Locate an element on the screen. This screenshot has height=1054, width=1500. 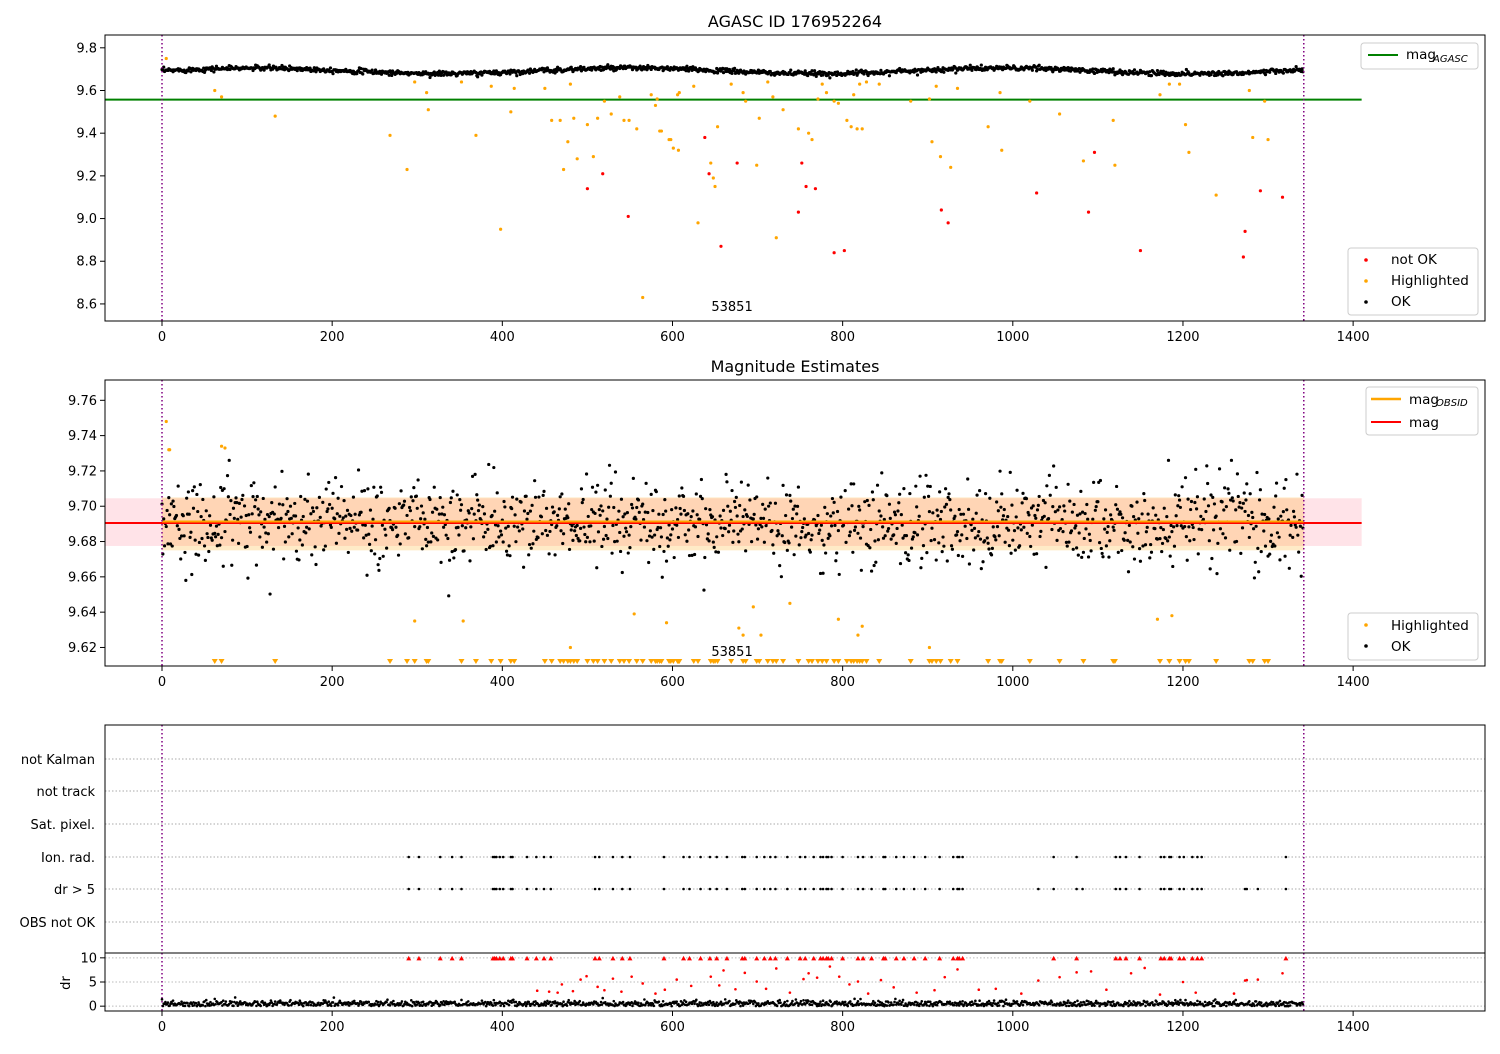
dr-clipped-marker is located at coordinates (959, 958).